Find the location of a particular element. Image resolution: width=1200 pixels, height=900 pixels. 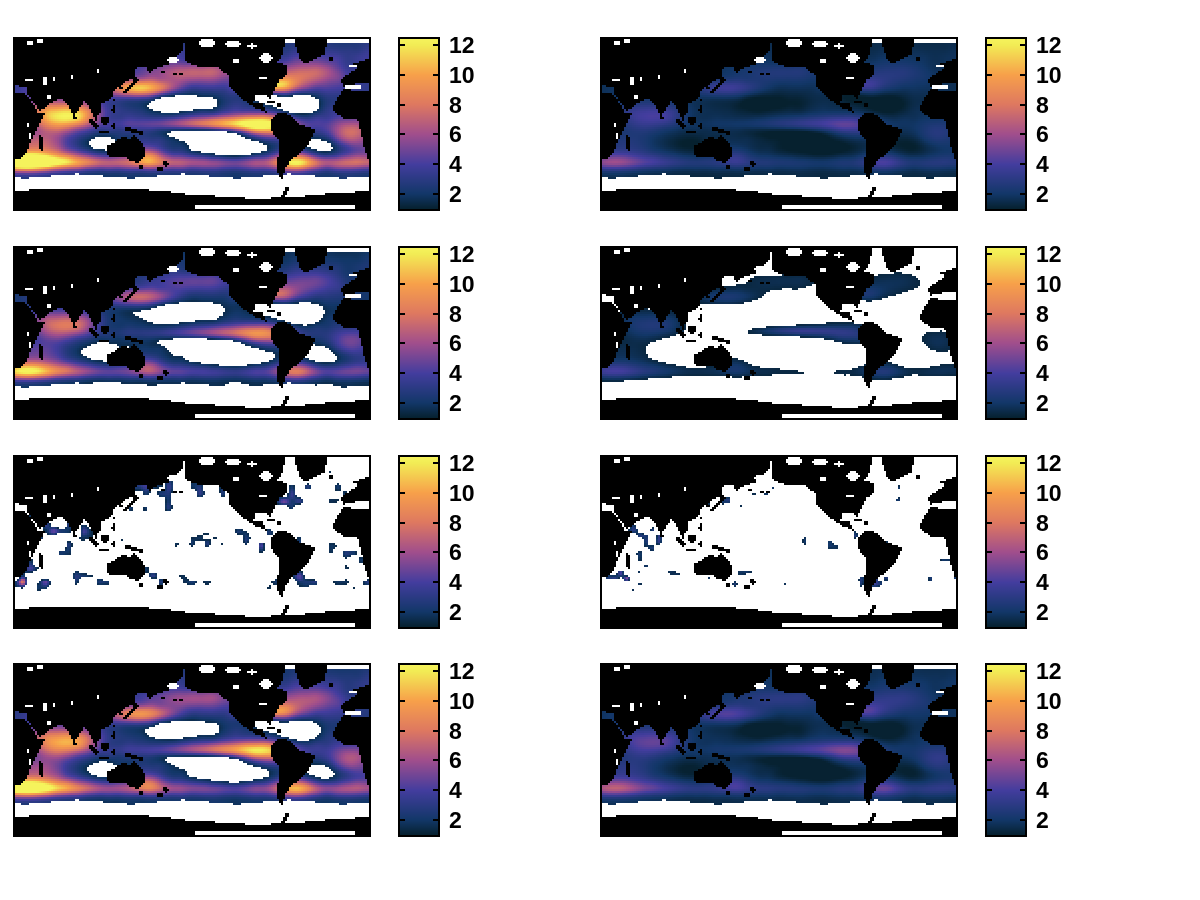

map-canvas-r1c2 is located at coordinates (779, 124).